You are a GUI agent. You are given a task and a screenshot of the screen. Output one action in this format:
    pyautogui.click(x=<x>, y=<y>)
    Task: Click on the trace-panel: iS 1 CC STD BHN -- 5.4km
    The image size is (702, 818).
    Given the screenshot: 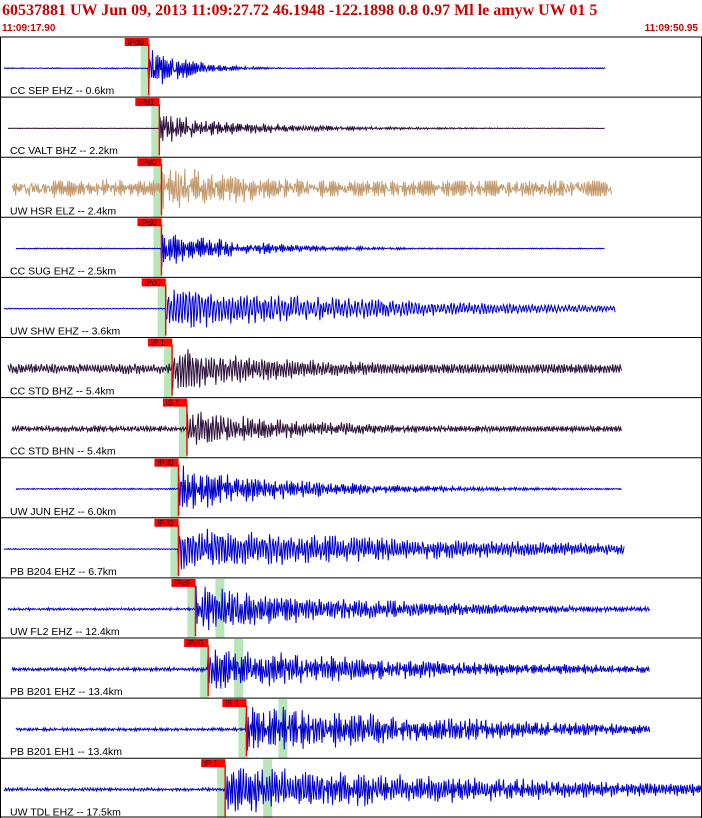 What is the action you would take?
    pyautogui.click(x=351, y=427)
    